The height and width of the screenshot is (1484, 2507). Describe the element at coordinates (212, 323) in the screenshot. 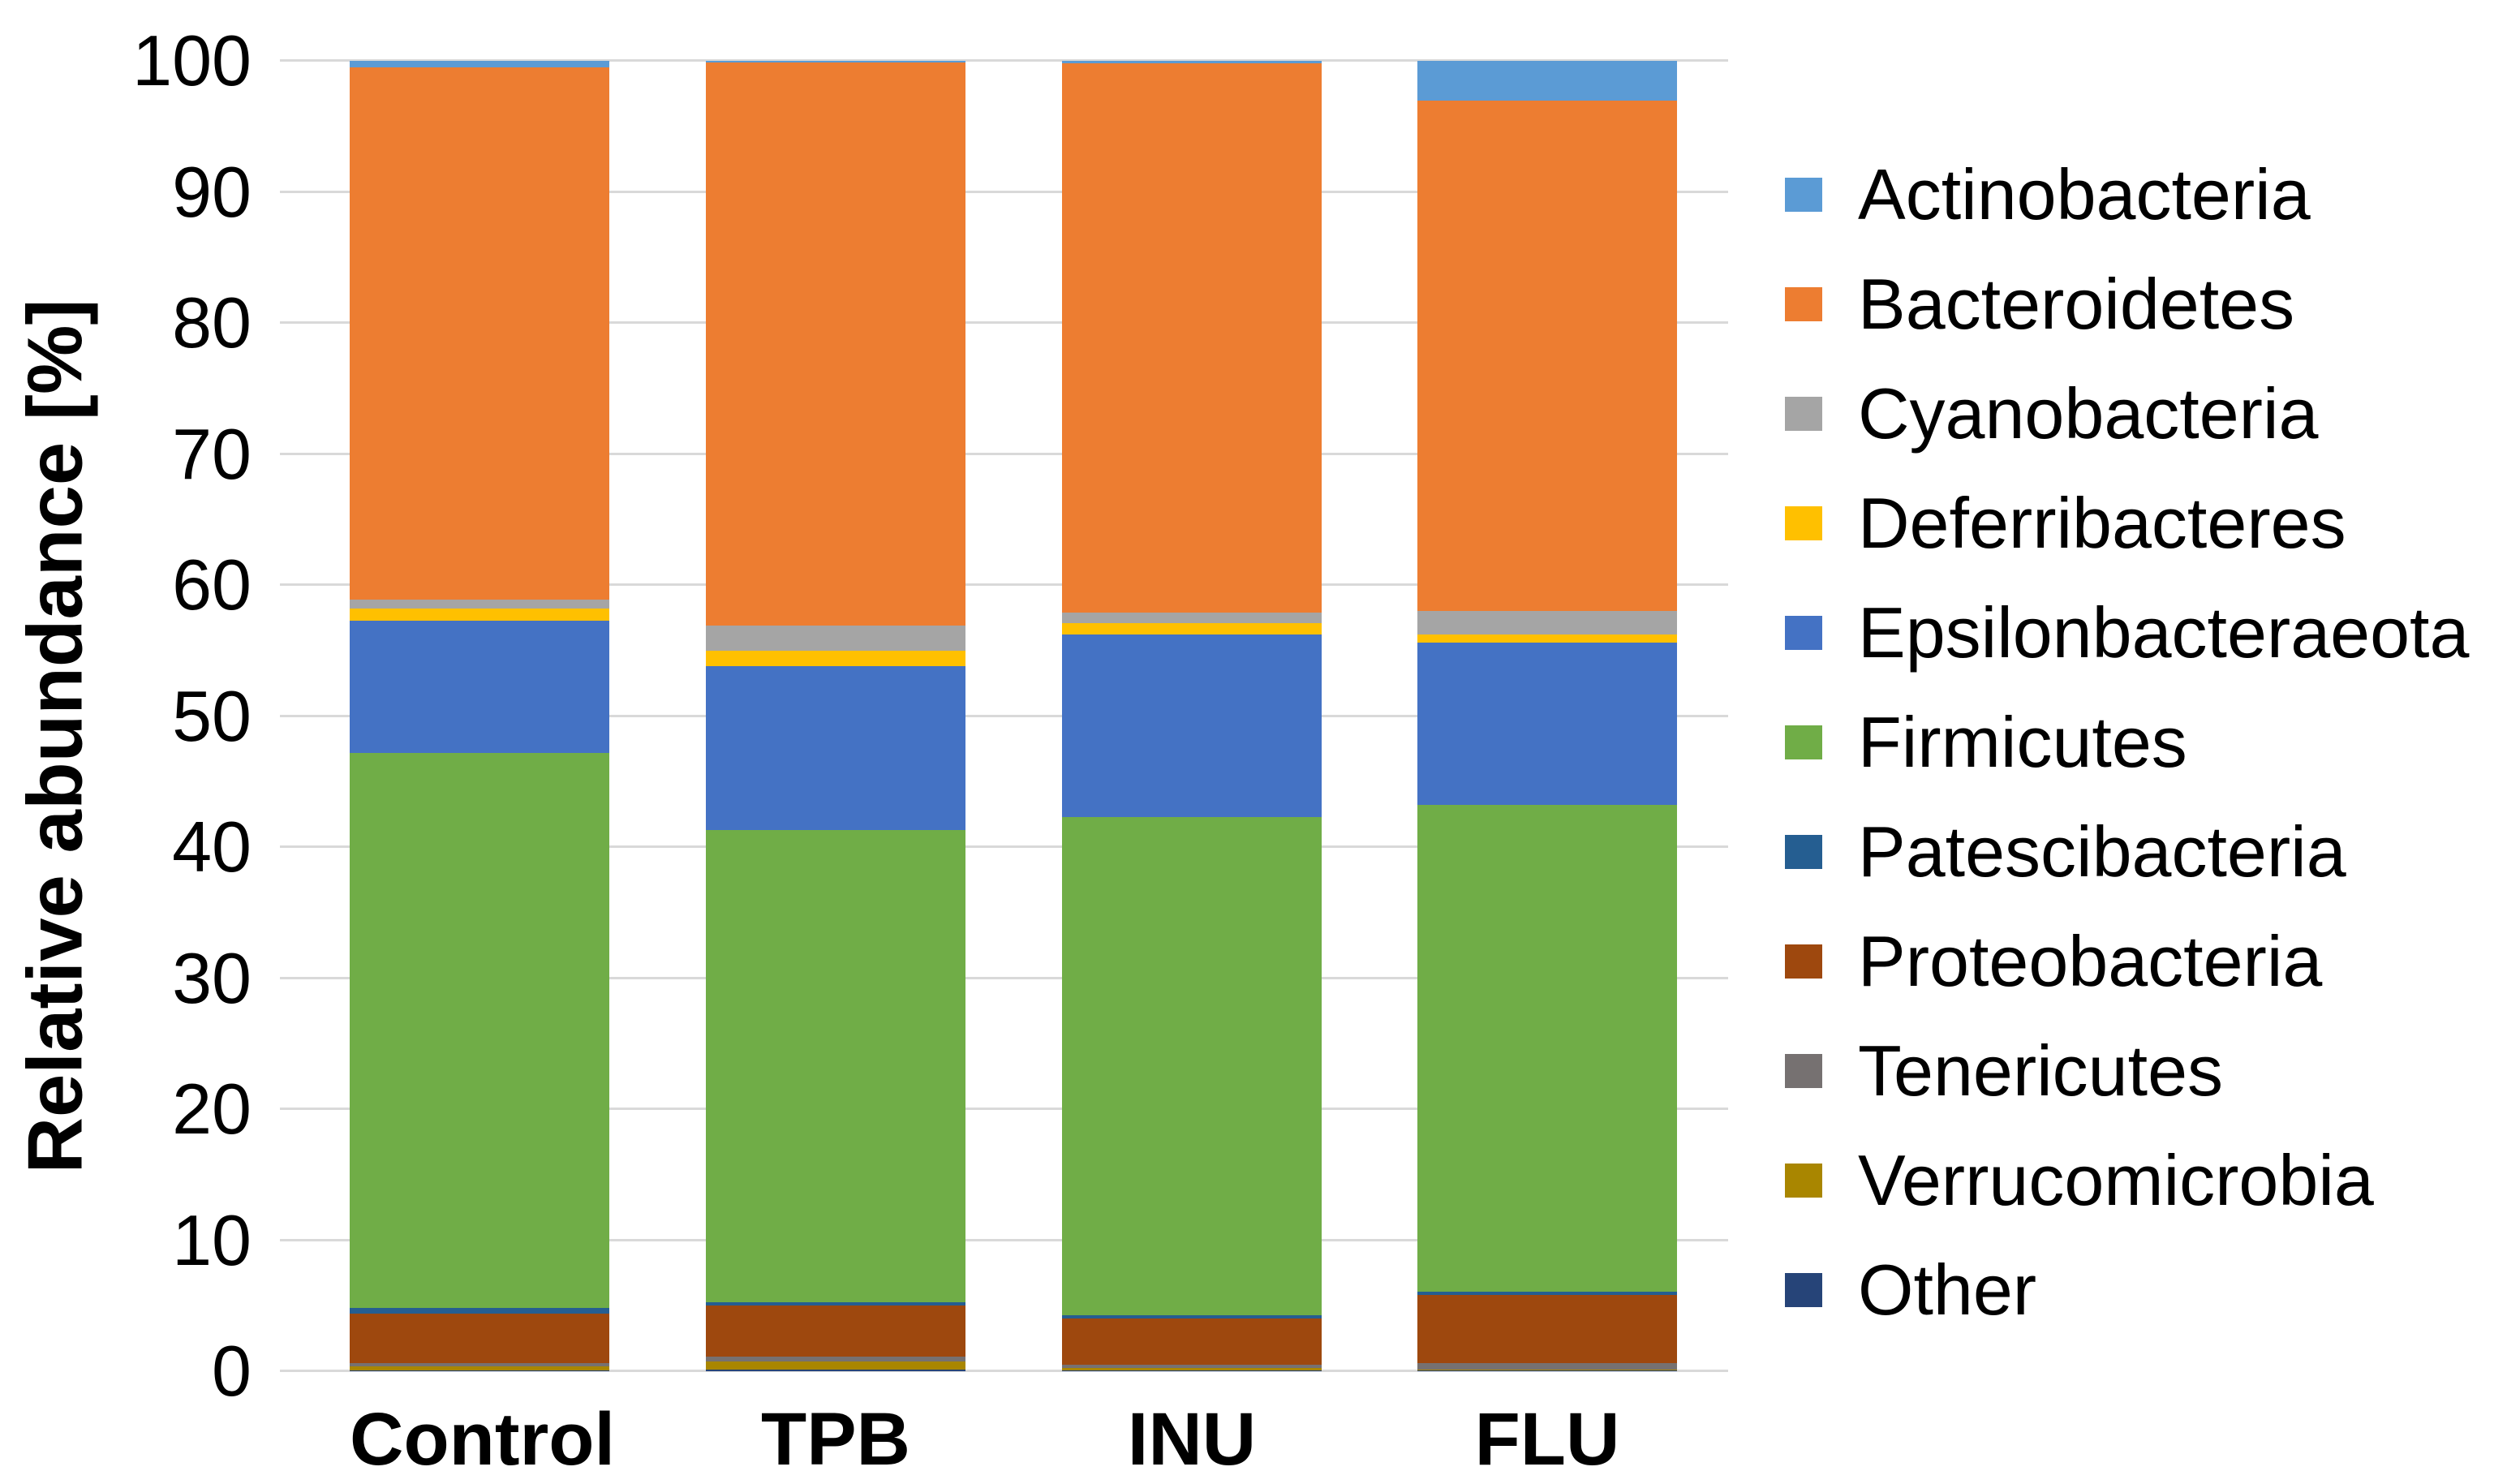

I see `y-tick-label-80: 80` at that location.